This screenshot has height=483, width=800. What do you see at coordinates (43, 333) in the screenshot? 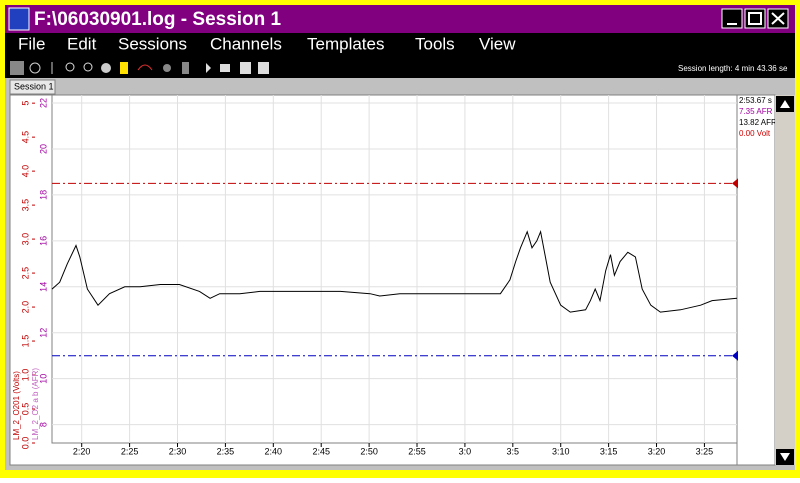
I see `y-tick-label: 12` at bounding box center [43, 333].